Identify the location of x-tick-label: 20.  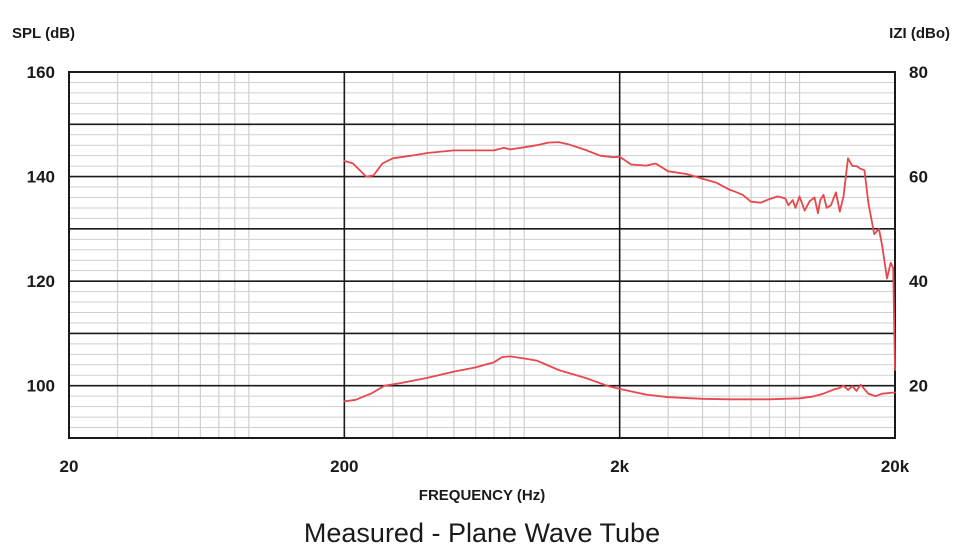
(69, 466).